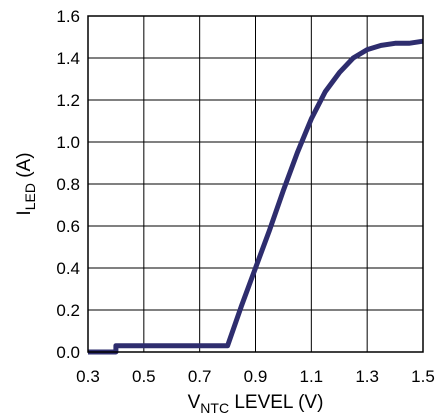 This screenshot has height=418, width=446. What do you see at coordinates (68, 226) in the screenshot?
I see `y-tick-label: 0.6` at bounding box center [68, 226].